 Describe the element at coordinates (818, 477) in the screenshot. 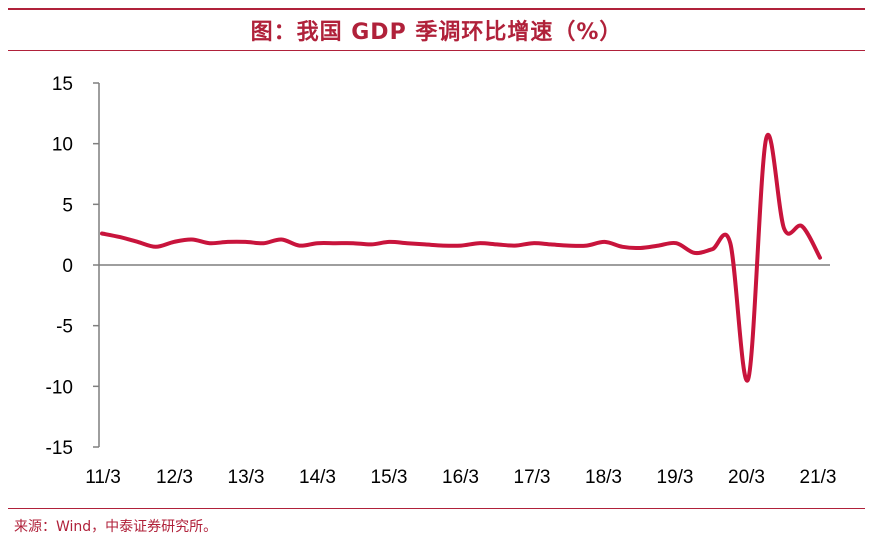

I see `x-tick-label: 21/3` at that location.